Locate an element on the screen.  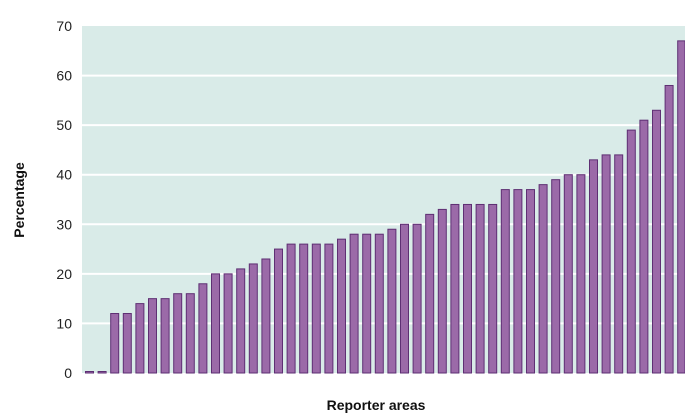
y-tick-label: 60 is located at coordinates (64, 76).